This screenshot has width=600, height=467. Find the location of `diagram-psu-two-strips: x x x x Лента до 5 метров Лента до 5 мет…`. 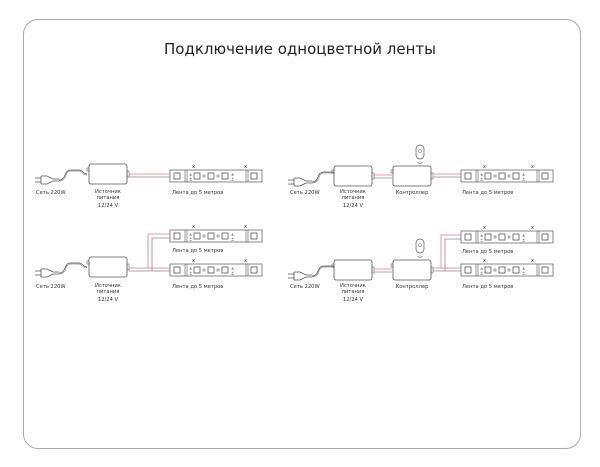

diagram-psu-two-strips: x x x x Лента до 5 метров Лента до 5 мет… is located at coordinates (148, 263).